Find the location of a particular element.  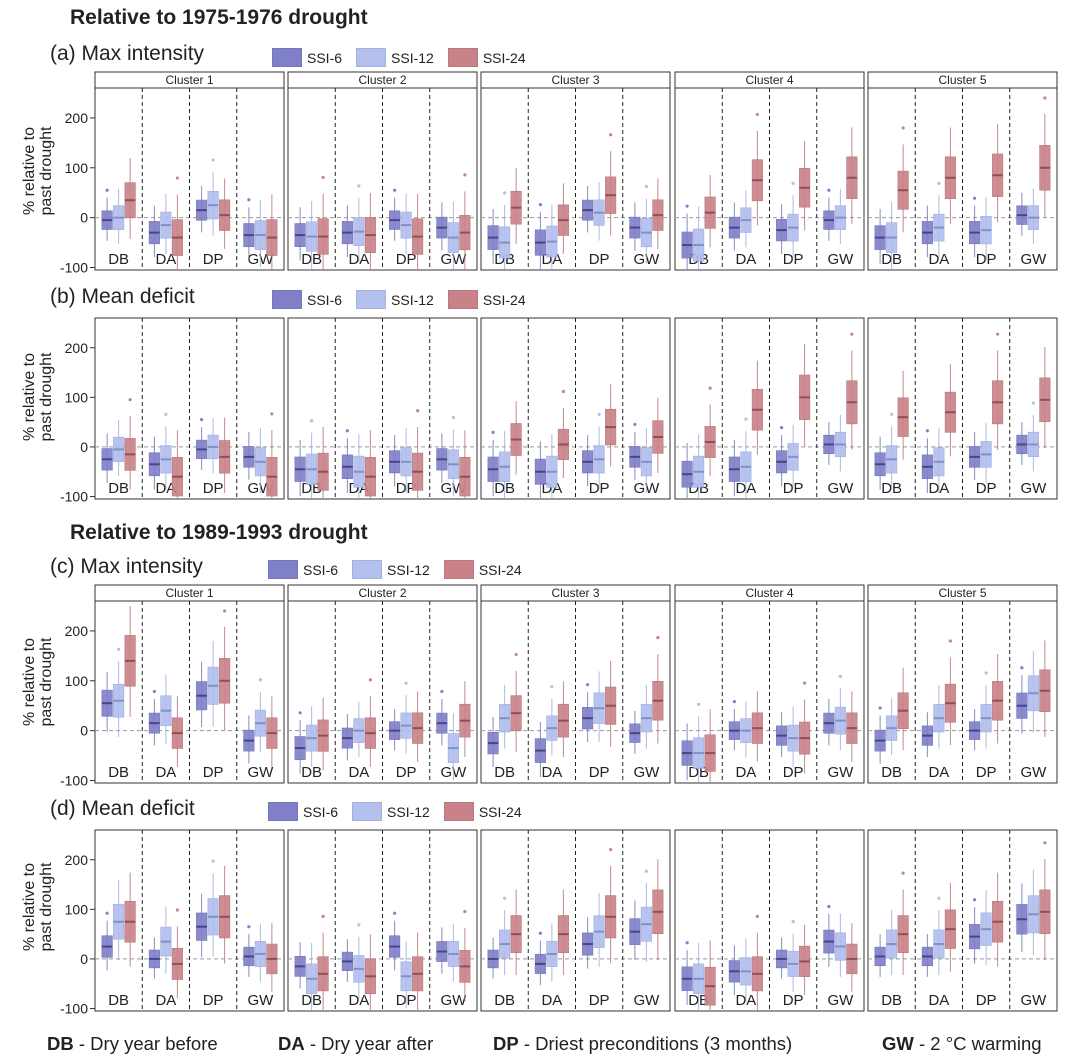

footer-key: DP is located at coordinates (506, 1043).